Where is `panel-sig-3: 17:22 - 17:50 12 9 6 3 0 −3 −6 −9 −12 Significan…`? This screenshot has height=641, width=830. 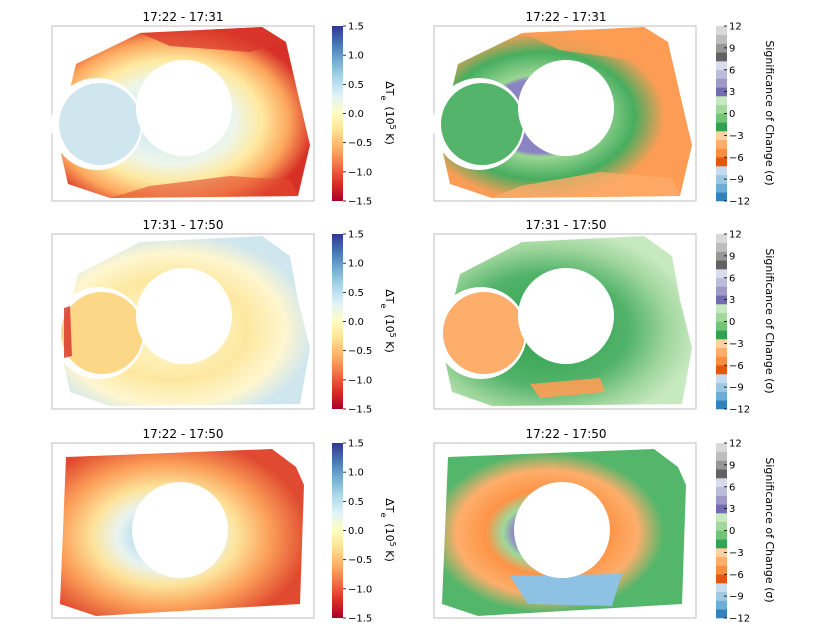 panel-sig-3: 17:22 - 17:50 12 9 6 3 0 −3 −6 −9 −12 Significan… is located at coordinates (604, 526).